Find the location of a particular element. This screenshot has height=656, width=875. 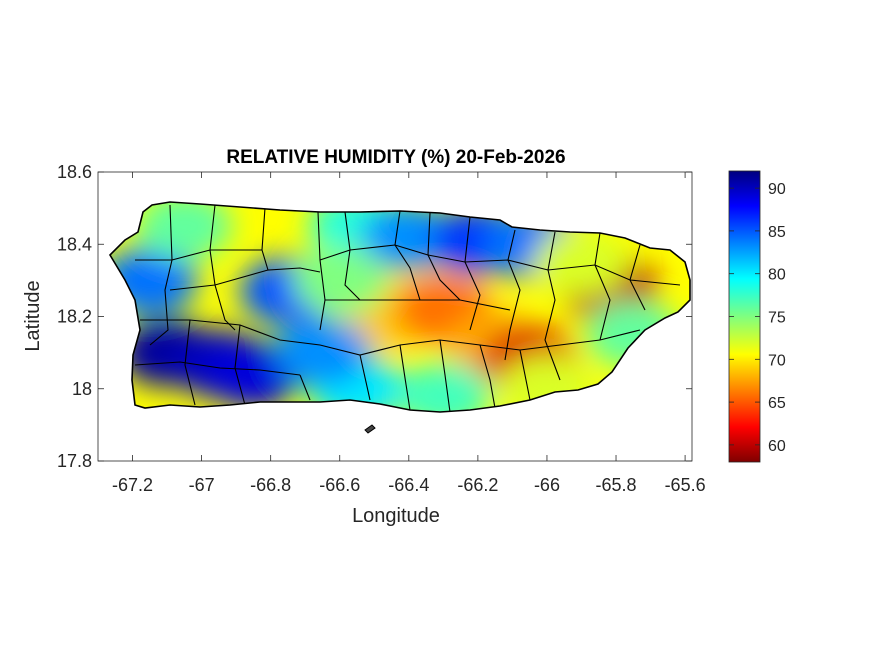

x-tick-label: -66.6 is located at coordinates (339, 485).